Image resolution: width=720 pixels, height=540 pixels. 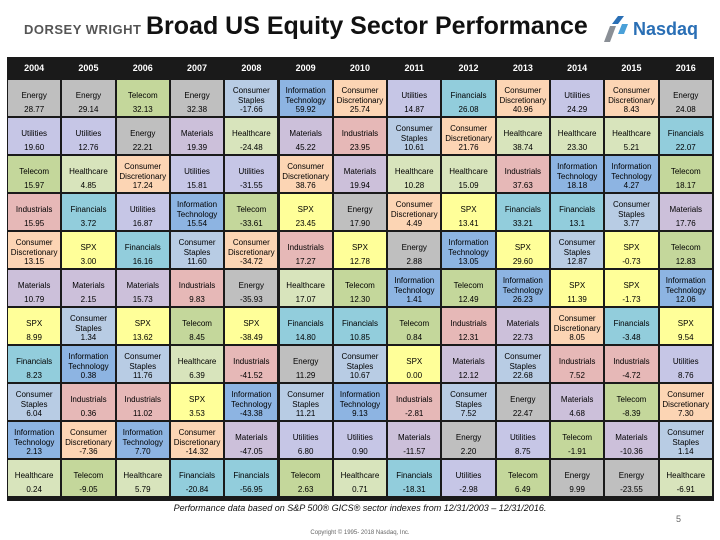 What do you see at coordinates (468, 451) in the screenshot?
I see `sector-return: 2.20` at bounding box center [468, 451].